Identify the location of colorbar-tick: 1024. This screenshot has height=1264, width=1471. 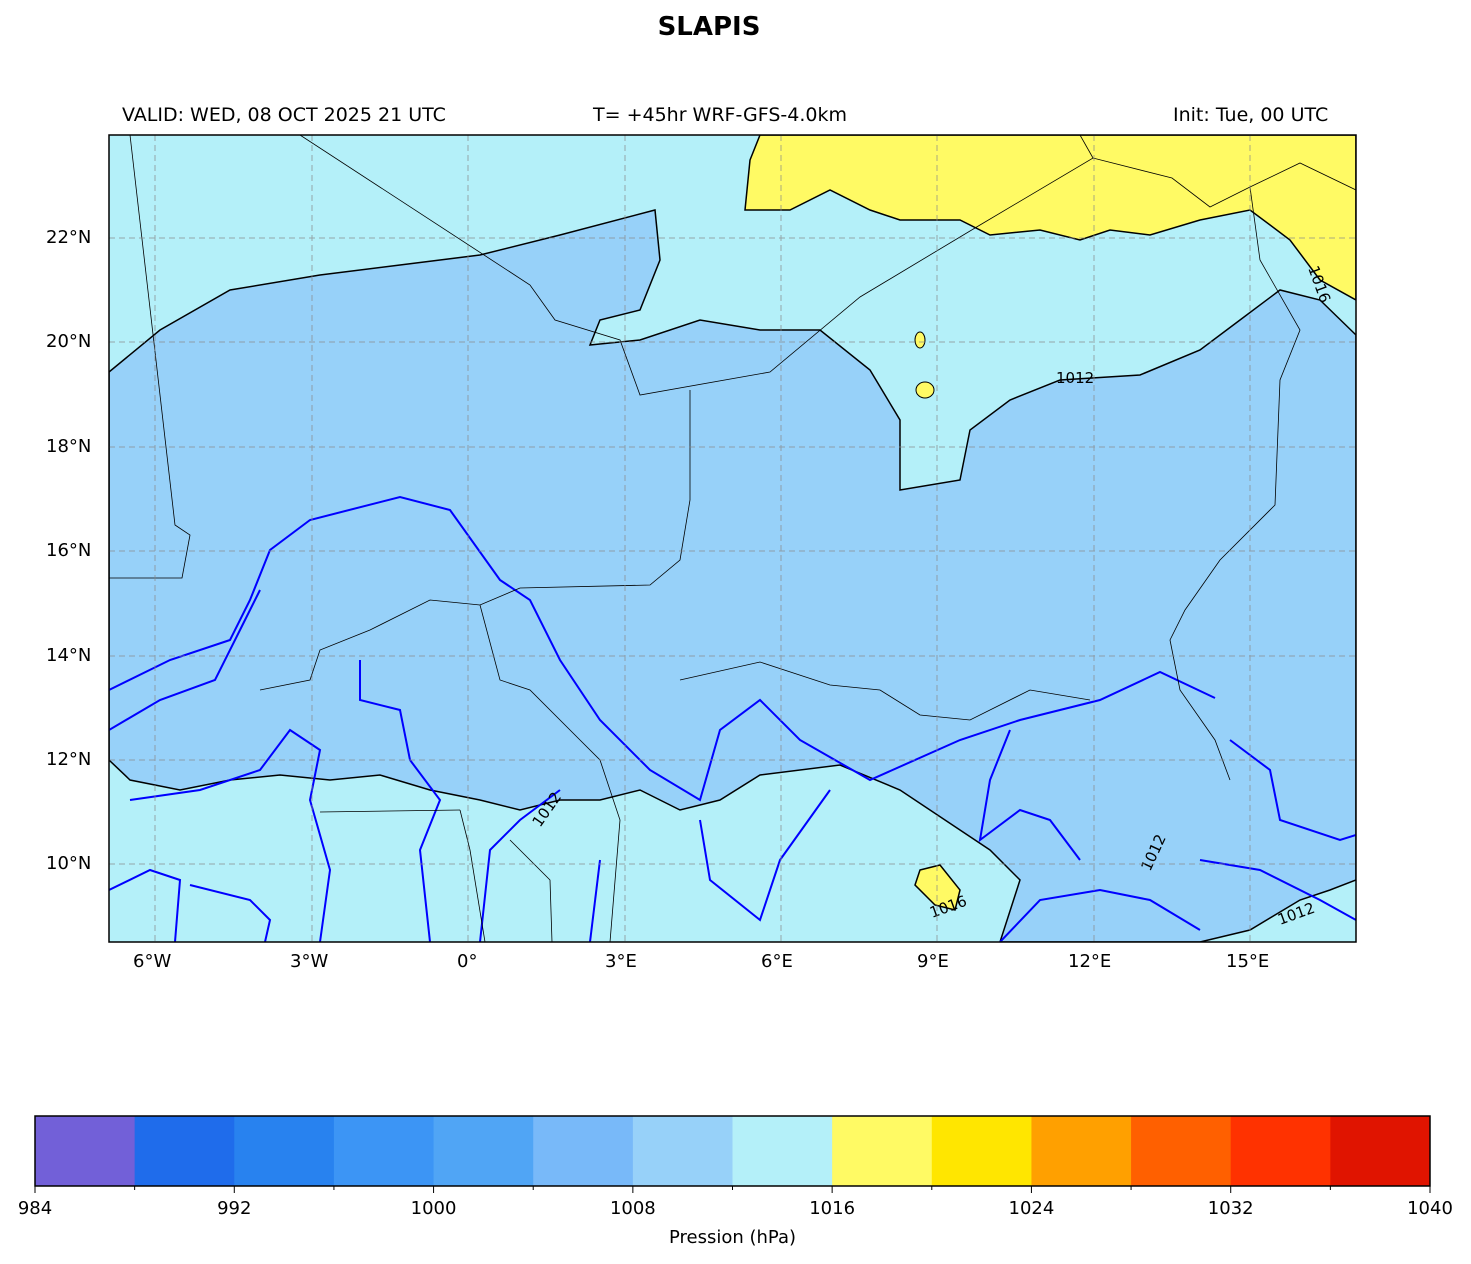
(1031, 1208).